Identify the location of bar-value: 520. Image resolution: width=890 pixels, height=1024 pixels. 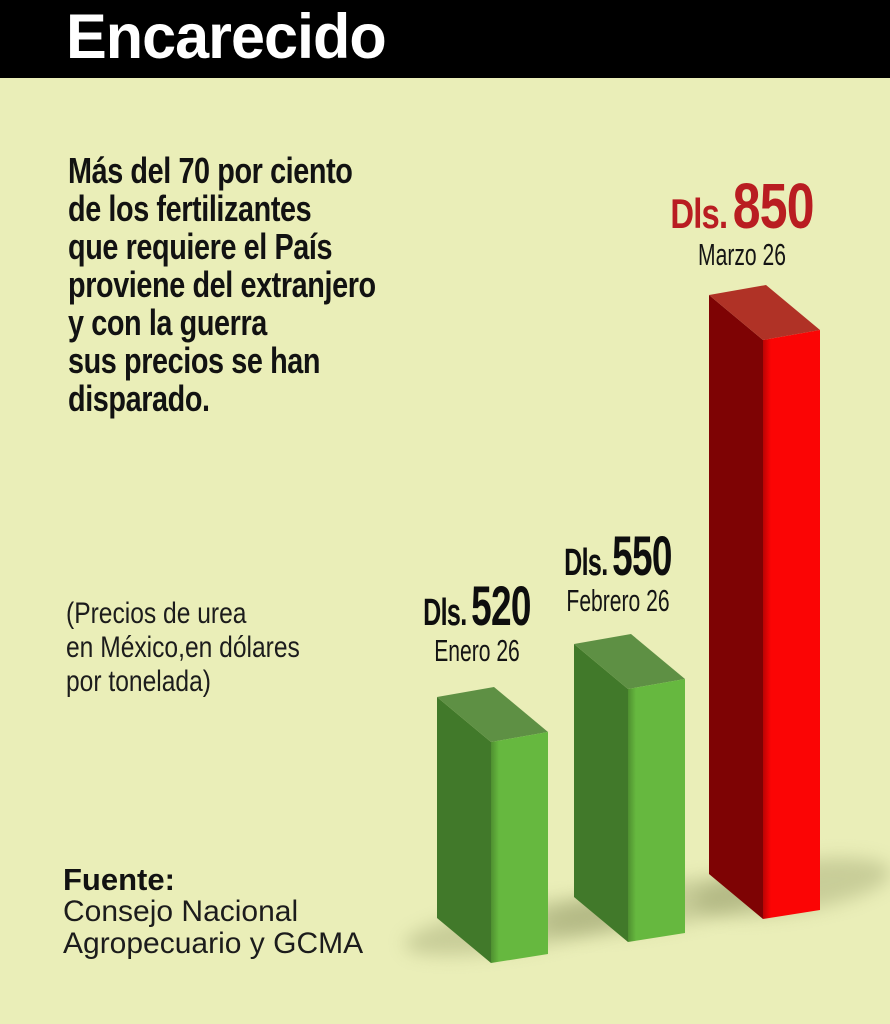
(501, 605).